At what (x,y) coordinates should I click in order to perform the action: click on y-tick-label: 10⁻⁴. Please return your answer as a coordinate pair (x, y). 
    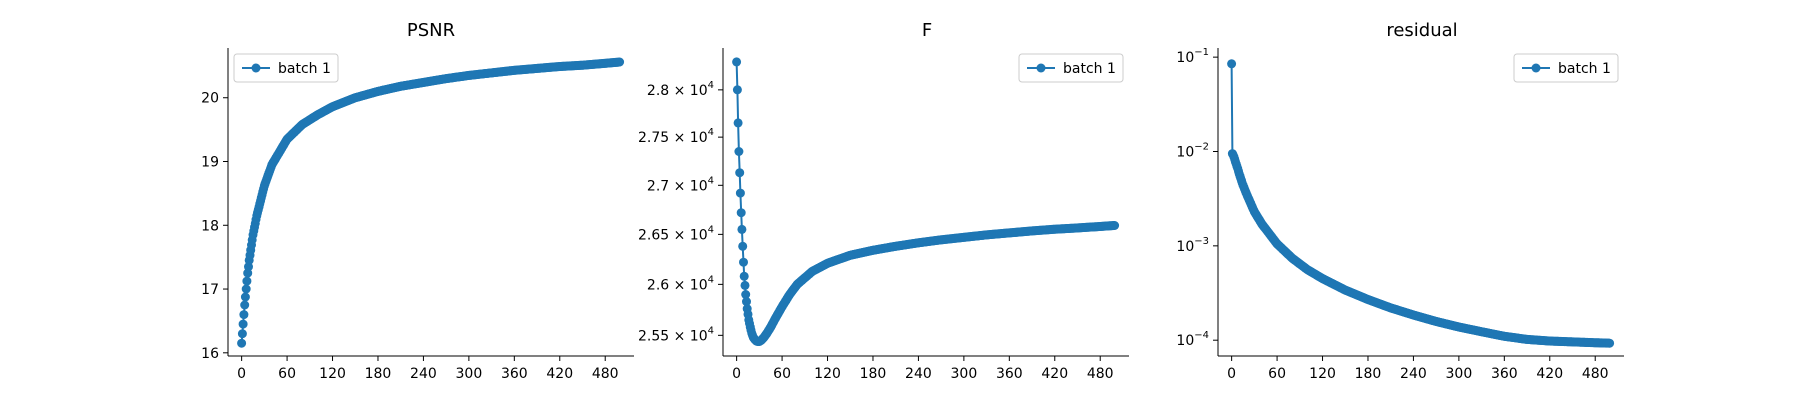
    Looking at the image, I should click on (1192, 339).